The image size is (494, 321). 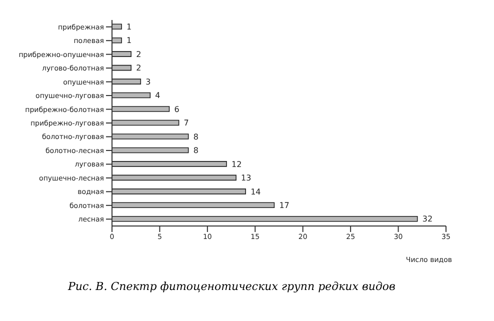 What do you see at coordinates (284, 205) in the screenshot?
I see `data-label: 17` at bounding box center [284, 205].